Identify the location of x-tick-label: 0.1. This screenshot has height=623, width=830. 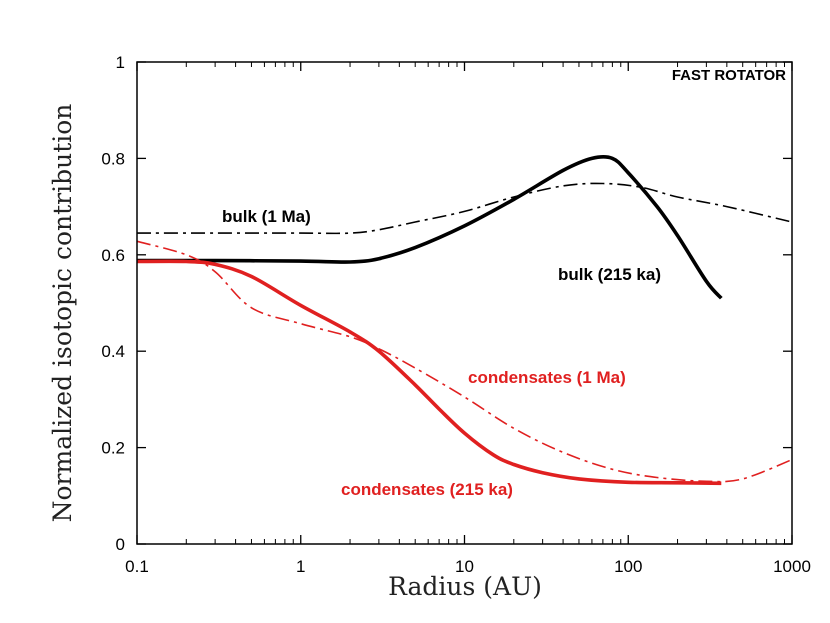
(137, 566).